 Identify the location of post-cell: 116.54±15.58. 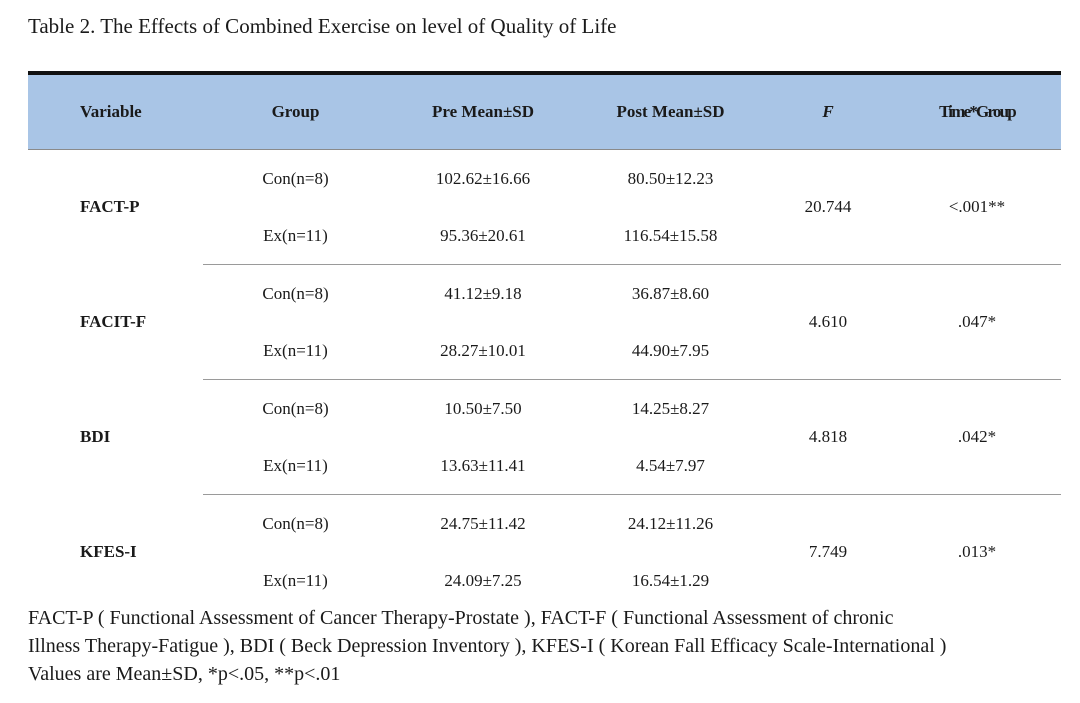
(670, 236).